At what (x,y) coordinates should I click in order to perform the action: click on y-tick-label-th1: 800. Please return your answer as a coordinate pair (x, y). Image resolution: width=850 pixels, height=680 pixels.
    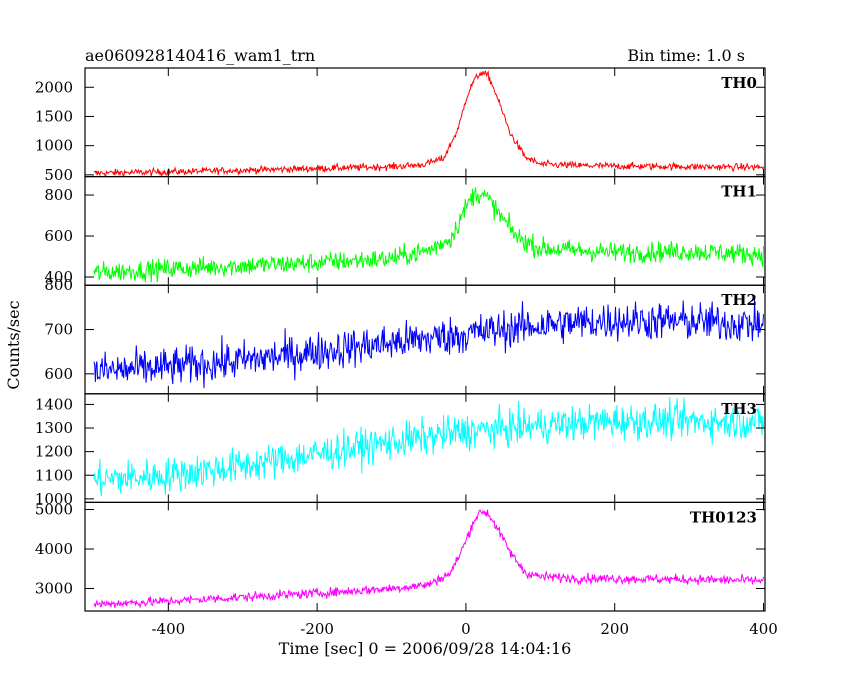
    Looking at the image, I should click on (58, 195).